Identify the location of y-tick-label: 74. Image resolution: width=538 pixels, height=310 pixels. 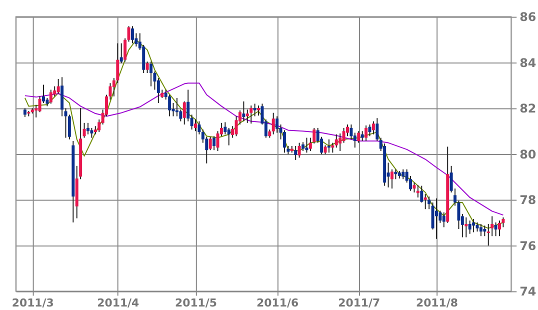
(528, 291).